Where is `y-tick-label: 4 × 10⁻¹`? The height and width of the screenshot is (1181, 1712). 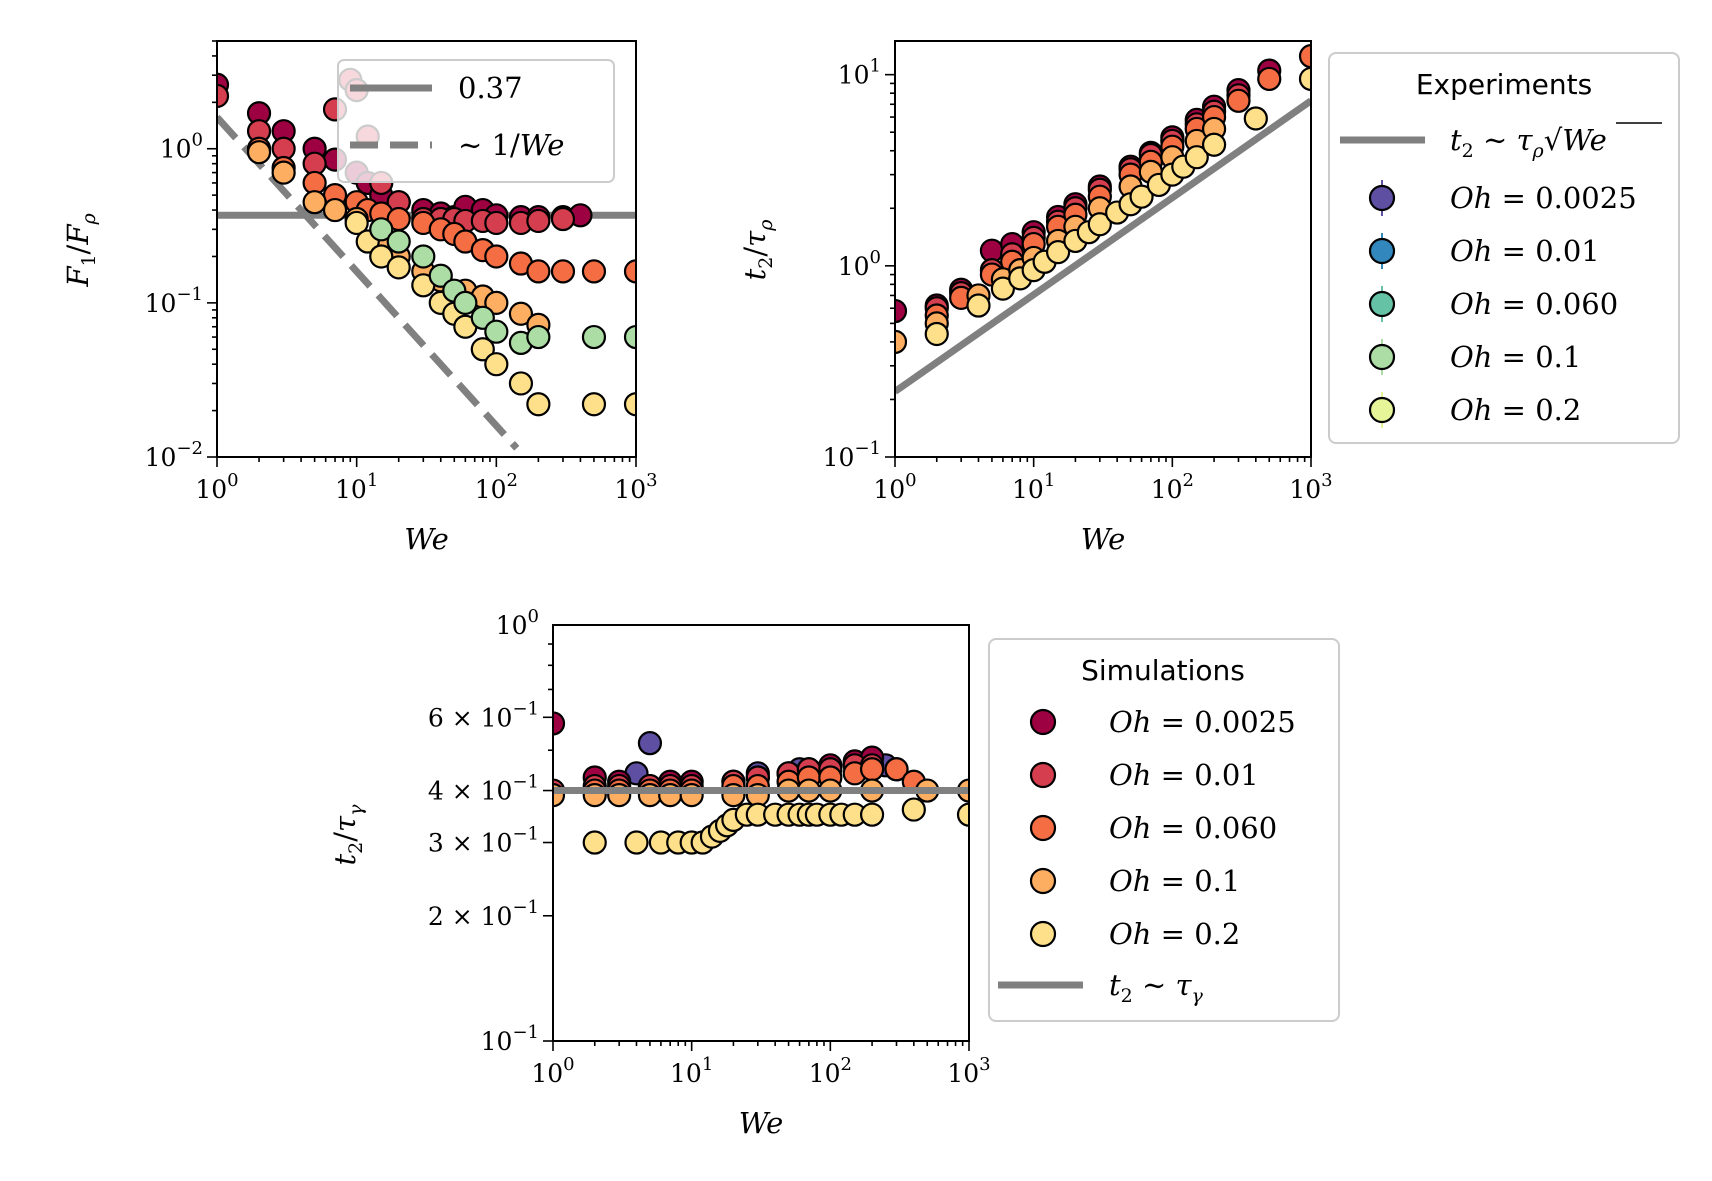
y-tick-label: 4 × 10⁻¹ is located at coordinates (483, 789).